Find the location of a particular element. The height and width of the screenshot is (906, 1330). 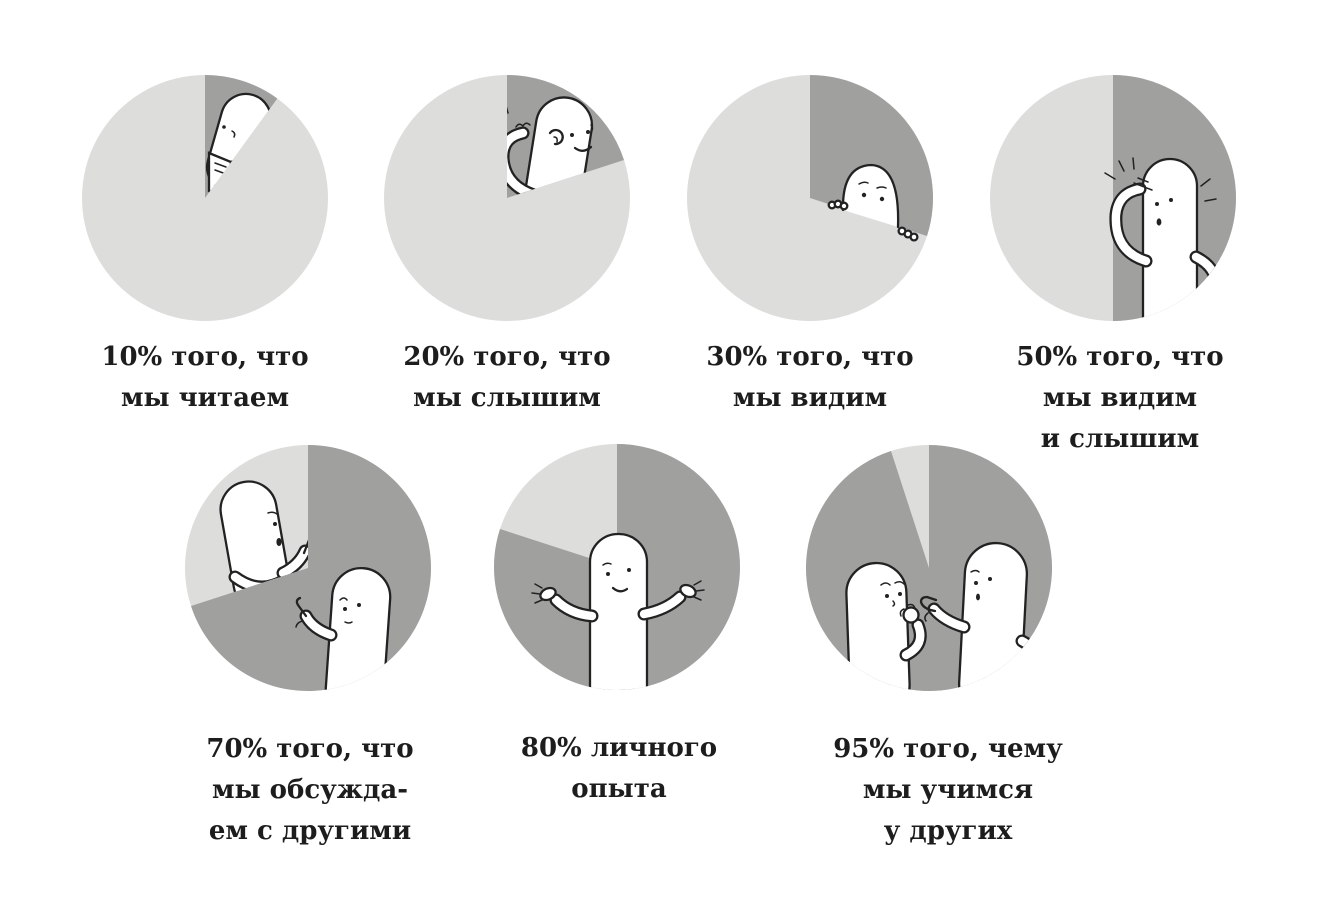

caption-line: мы учимся is located at coordinates (948, 790).